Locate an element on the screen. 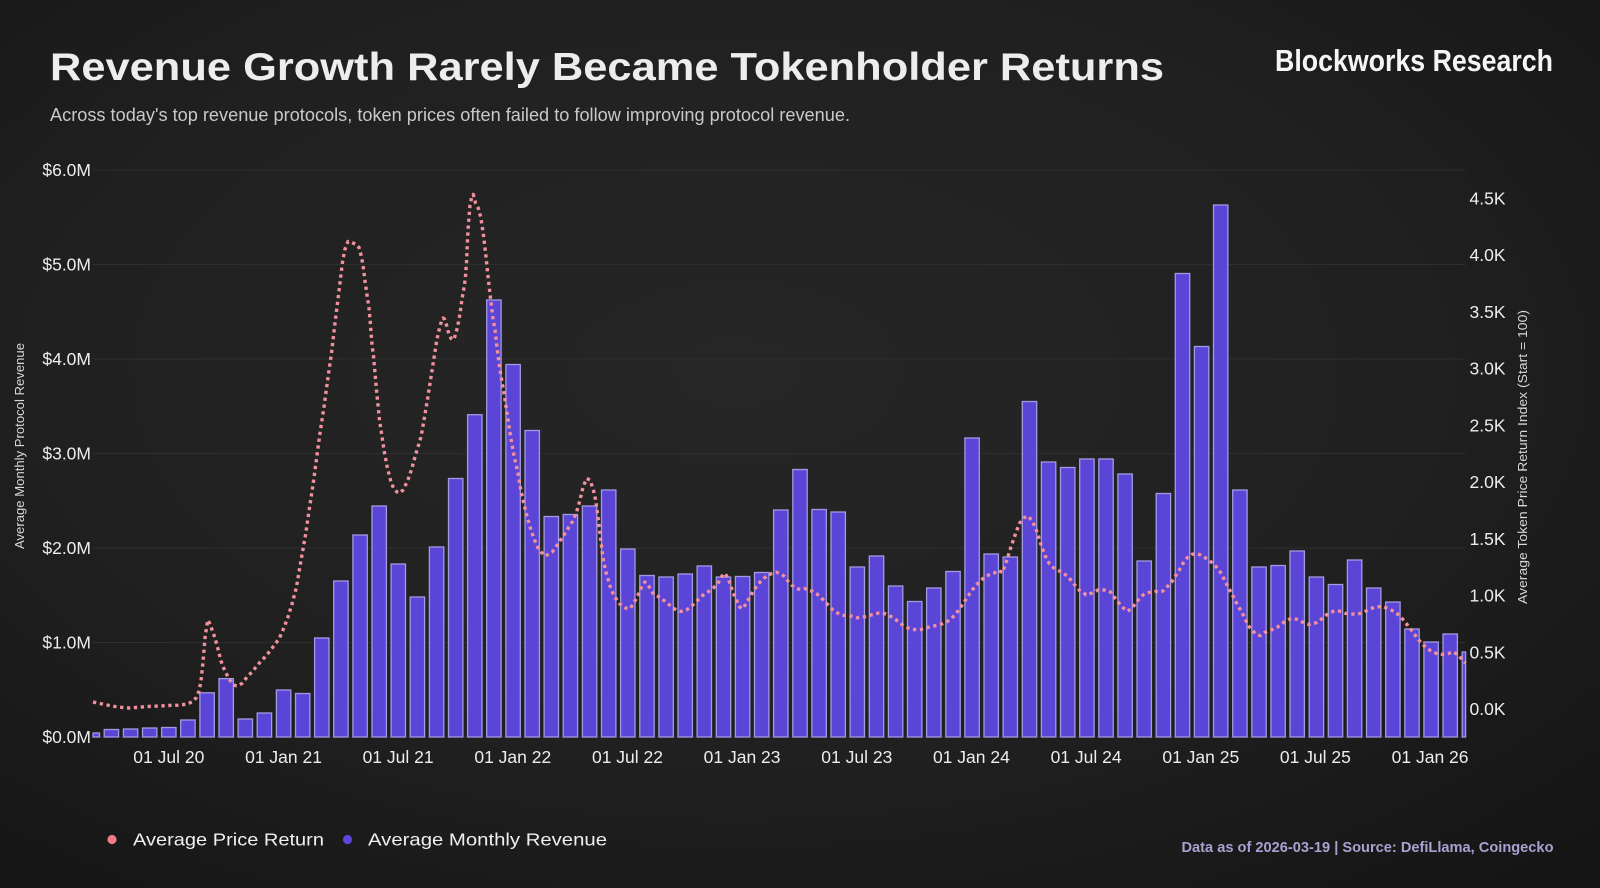 The width and height of the screenshot is (1600, 888). svg-text: 2.5K is located at coordinates (1488, 425).